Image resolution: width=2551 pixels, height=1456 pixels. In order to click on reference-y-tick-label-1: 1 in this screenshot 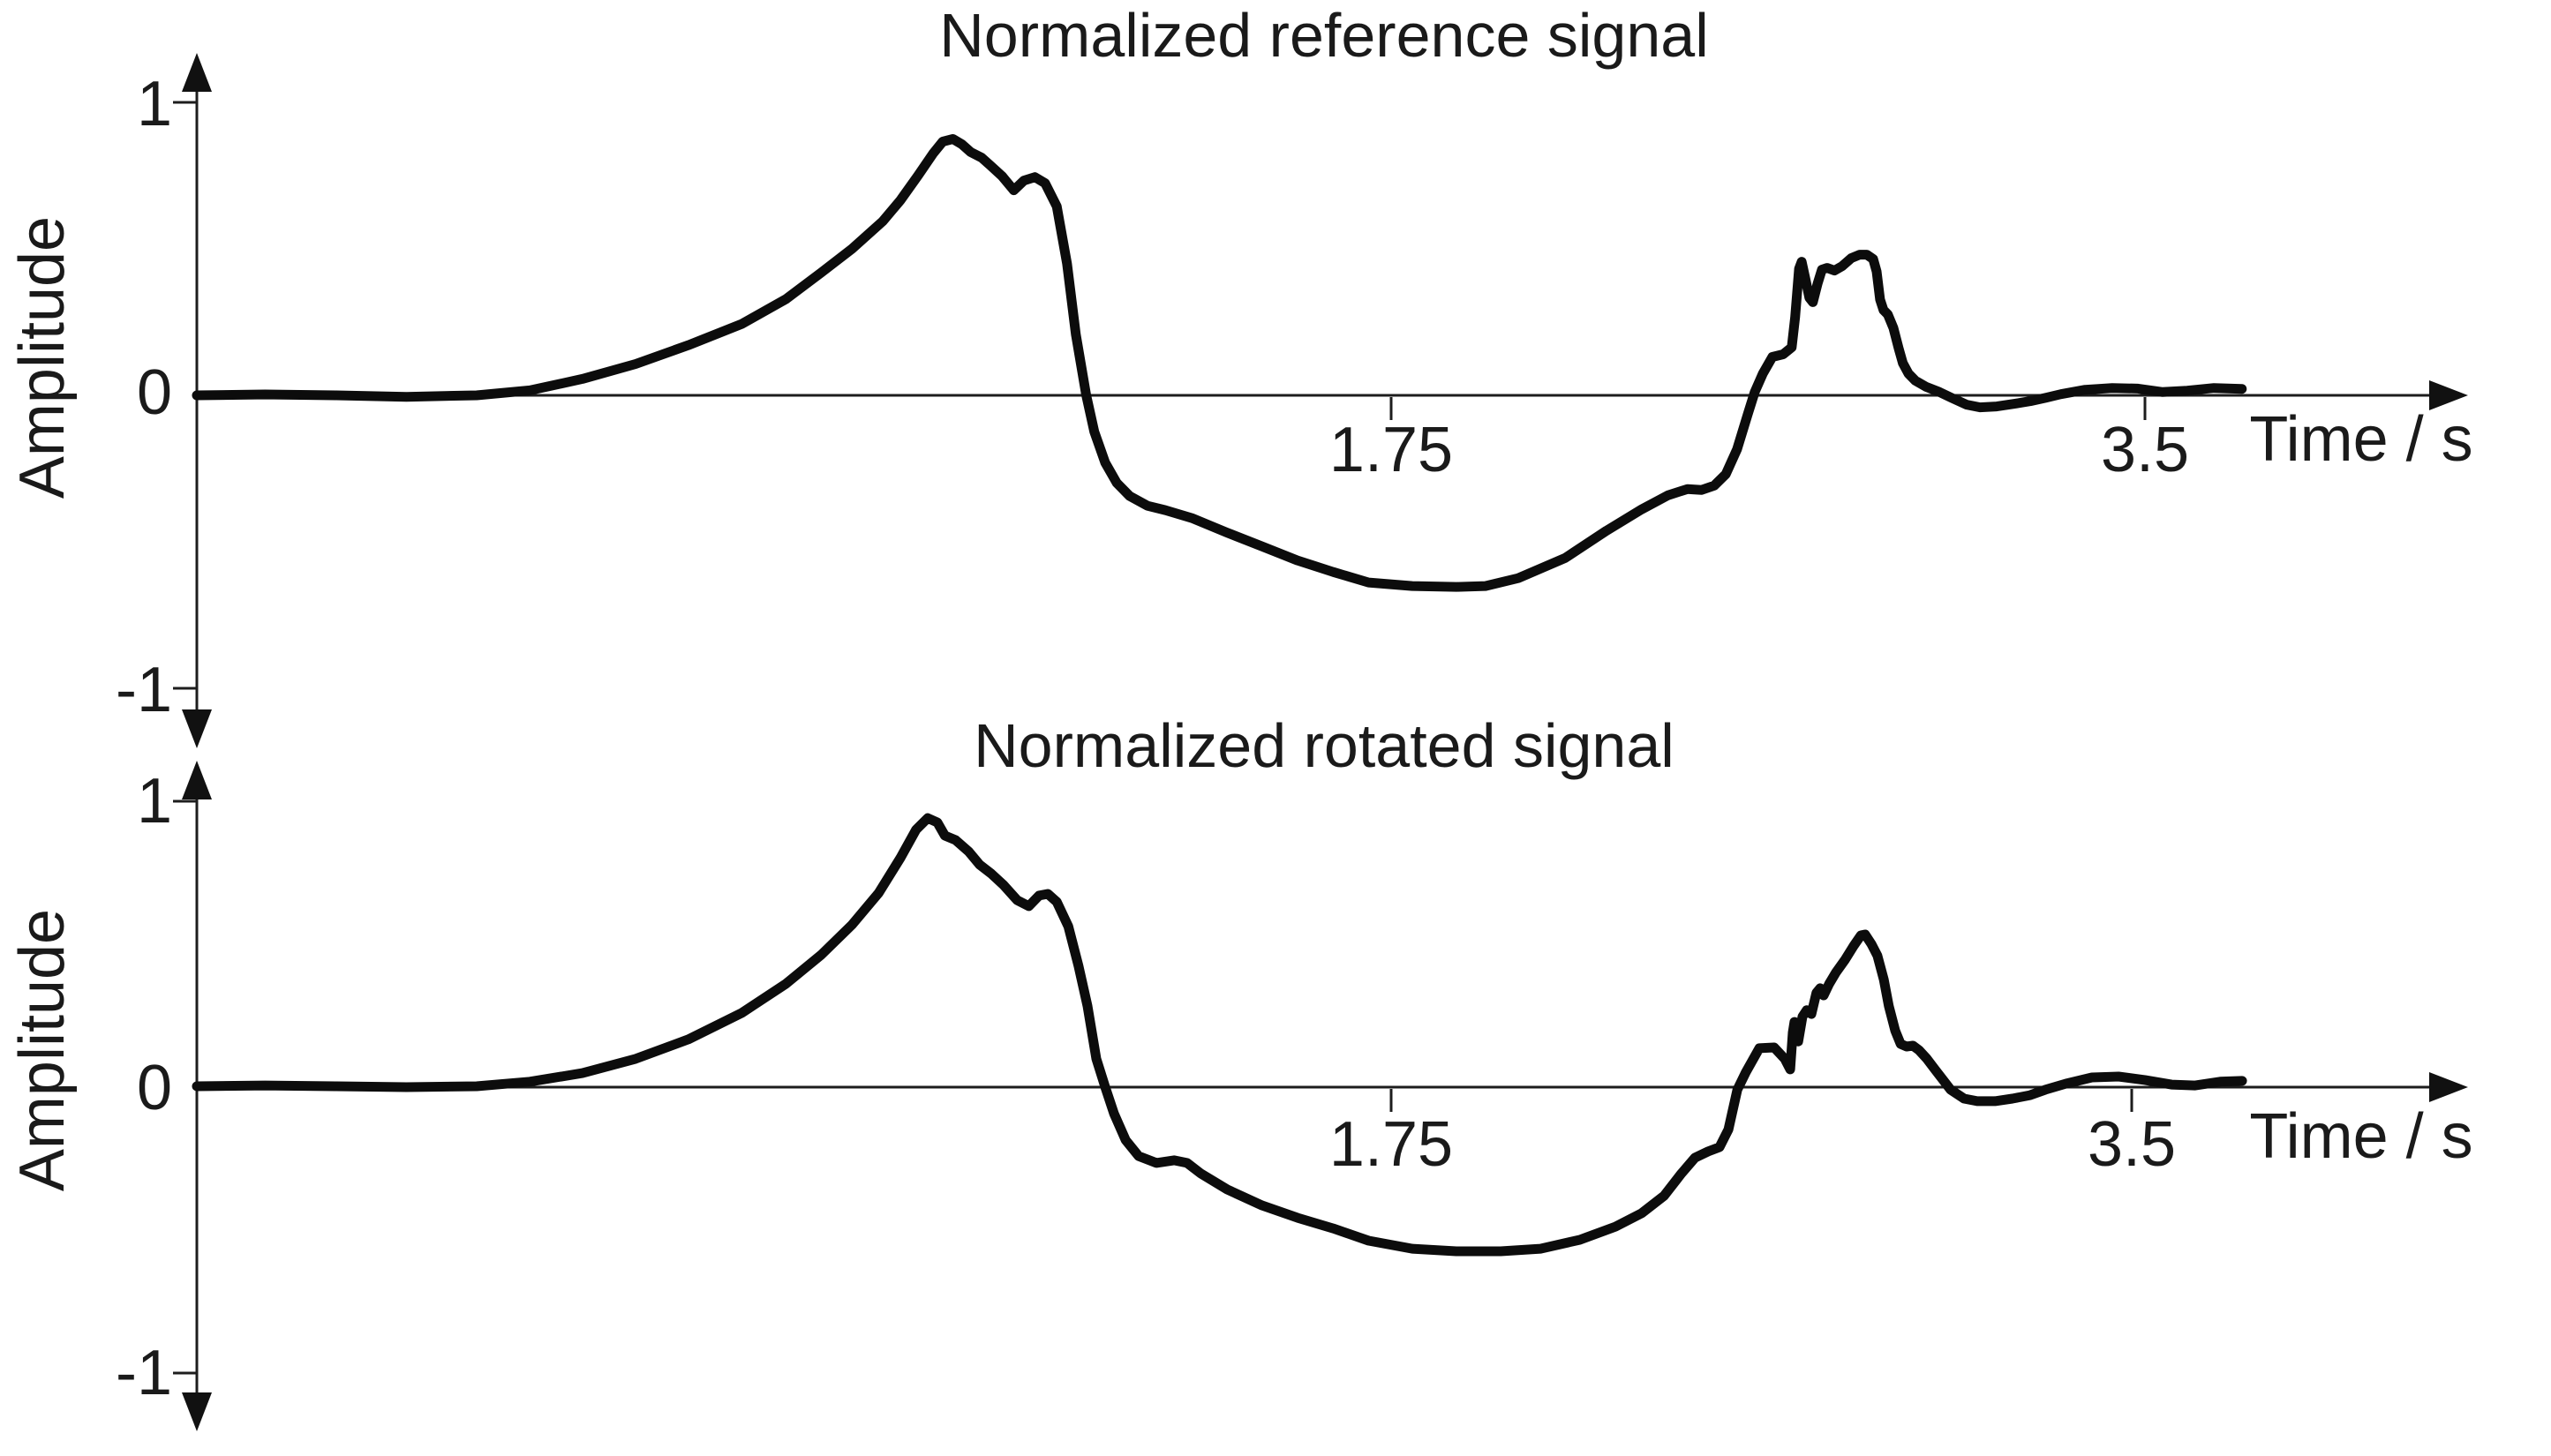, I will do `click(154, 104)`.